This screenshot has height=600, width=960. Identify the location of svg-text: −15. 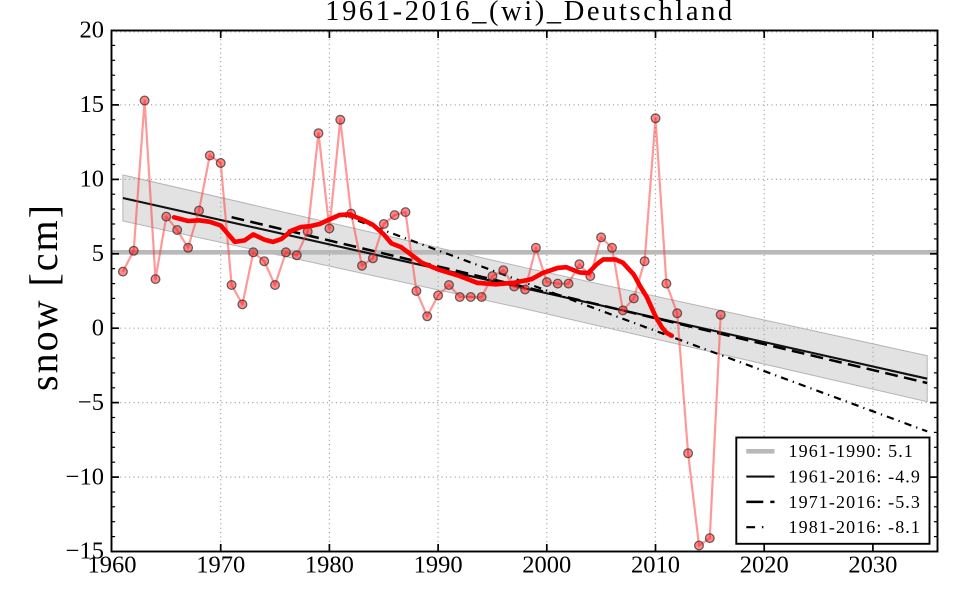
(85, 551).